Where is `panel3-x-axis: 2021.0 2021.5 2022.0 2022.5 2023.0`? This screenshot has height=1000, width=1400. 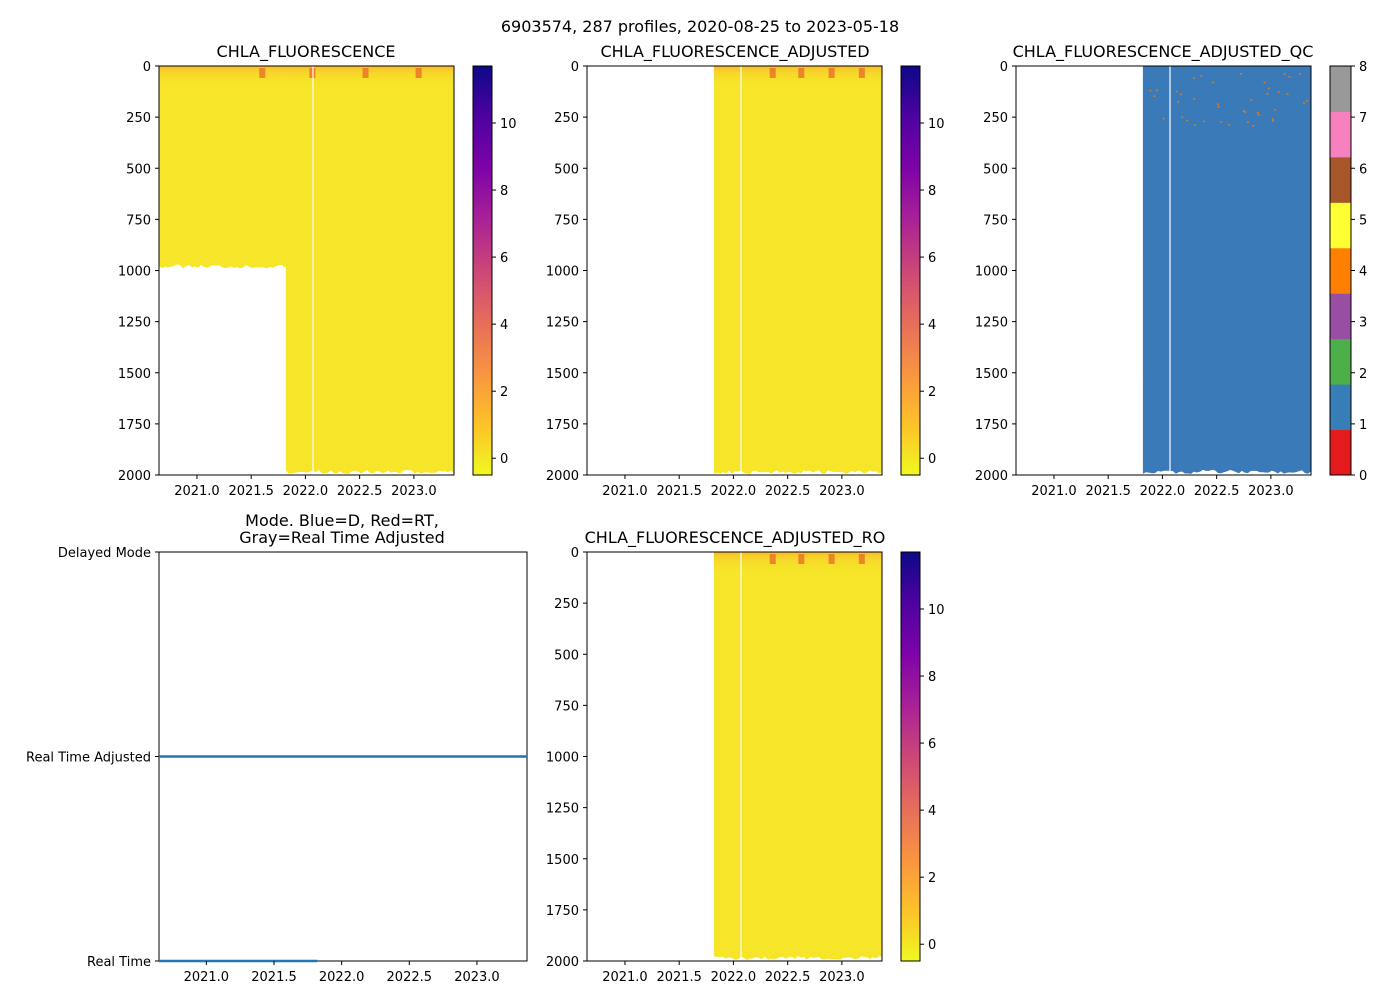 panel3-x-axis: 2021.0 2021.5 2022.0 2022.5 2023.0 is located at coordinates (1162, 487).